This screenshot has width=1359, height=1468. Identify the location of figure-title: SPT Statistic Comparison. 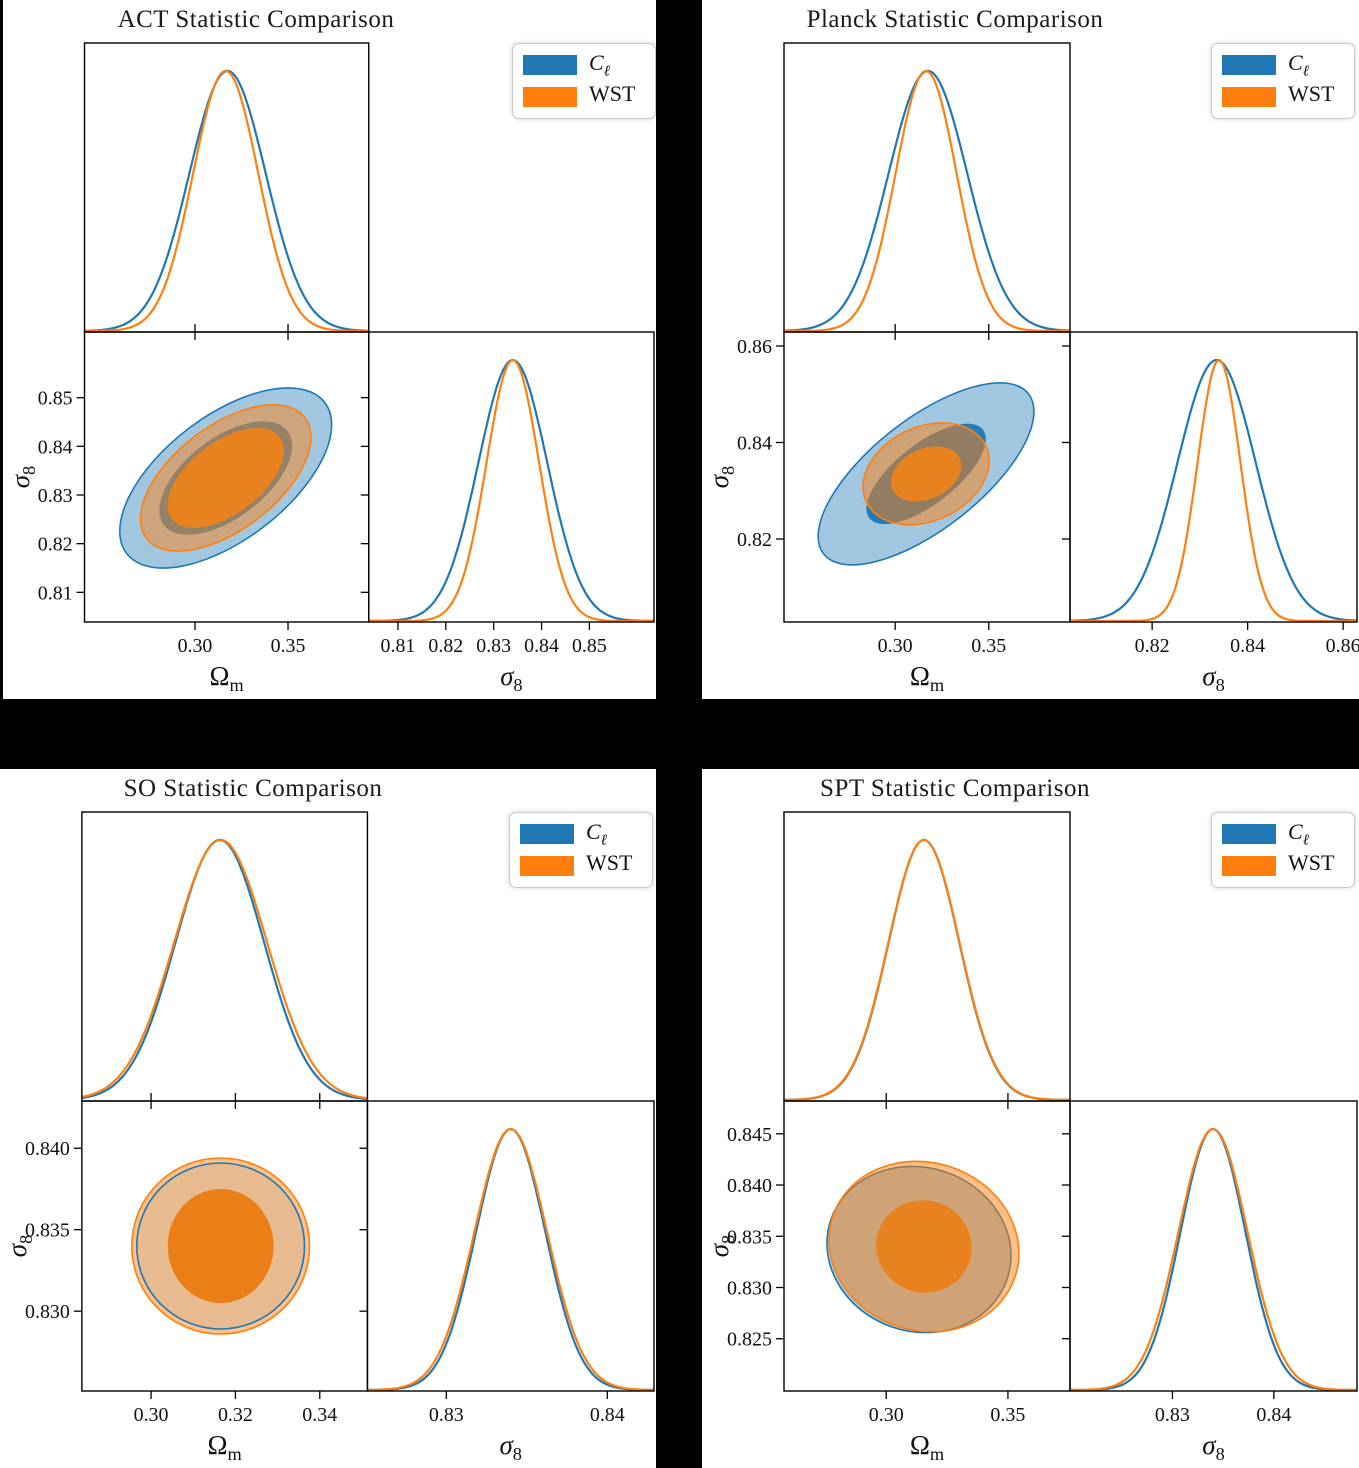
(955, 788).